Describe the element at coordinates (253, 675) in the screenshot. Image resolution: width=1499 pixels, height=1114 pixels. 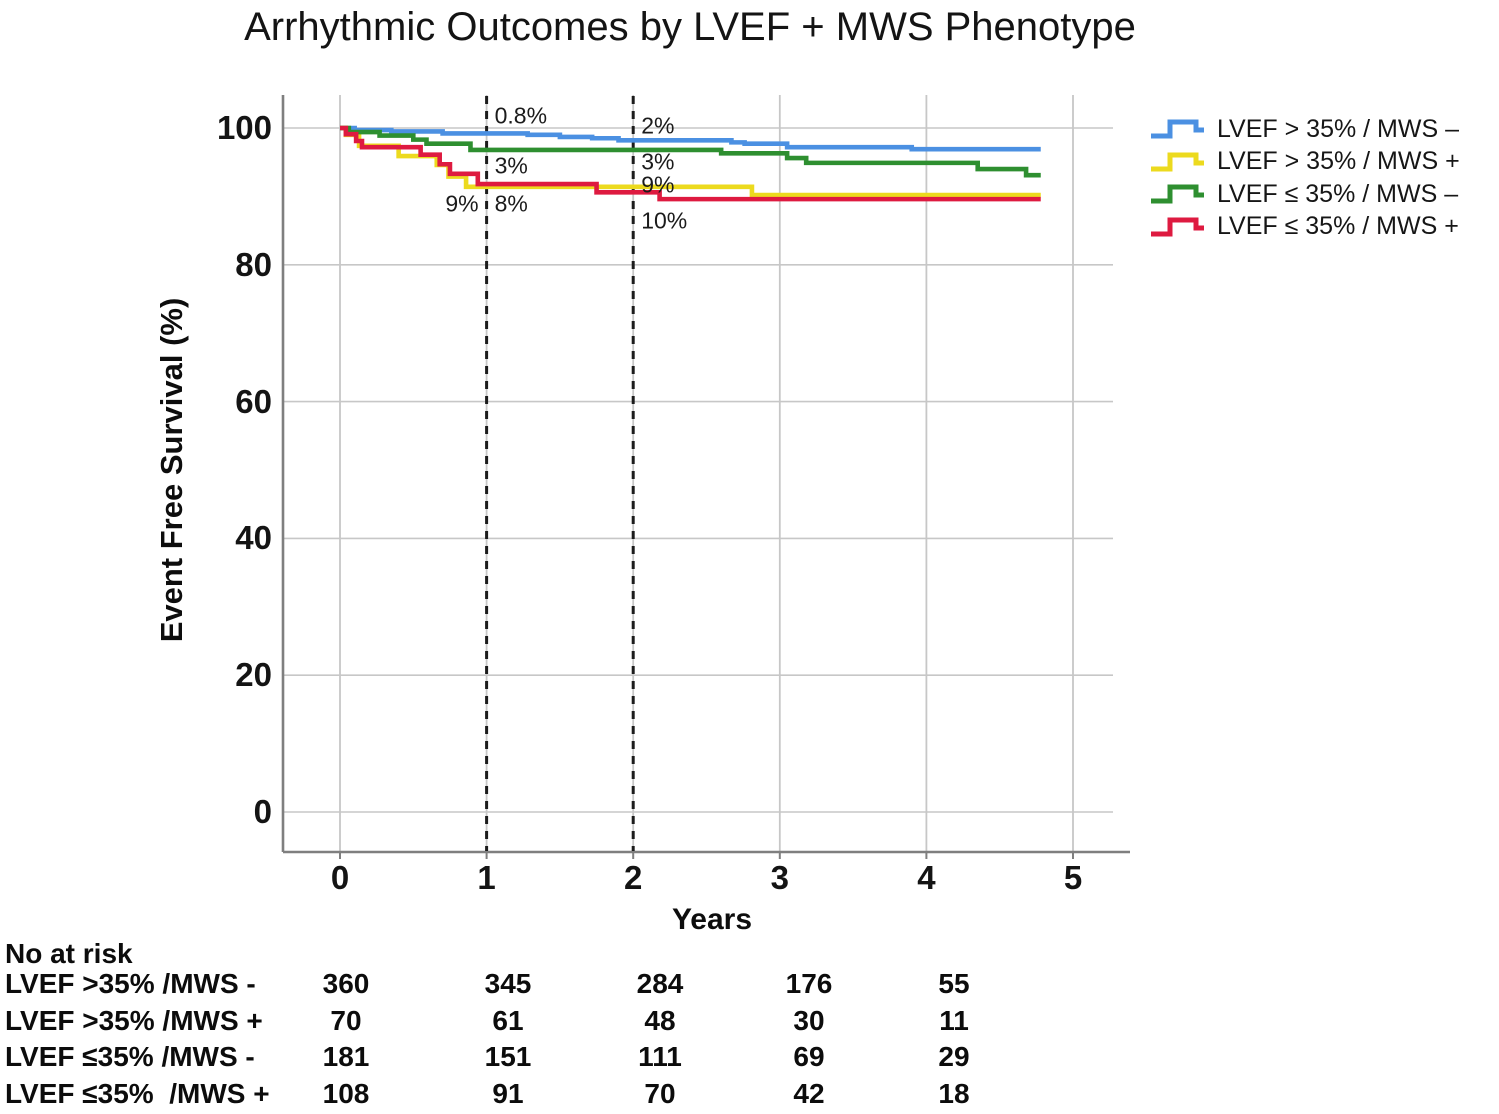
I see `y-tick-label: 20` at that location.